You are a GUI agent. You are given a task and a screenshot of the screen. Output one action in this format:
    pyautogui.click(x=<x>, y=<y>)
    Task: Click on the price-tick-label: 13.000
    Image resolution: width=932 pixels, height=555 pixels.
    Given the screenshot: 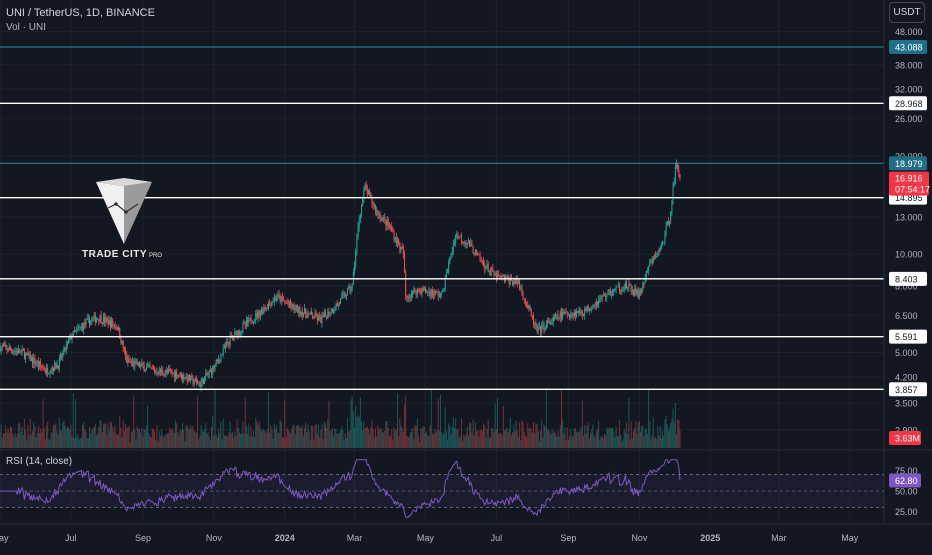 What is the action you would take?
    pyautogui.click(x=909, y=217)
    